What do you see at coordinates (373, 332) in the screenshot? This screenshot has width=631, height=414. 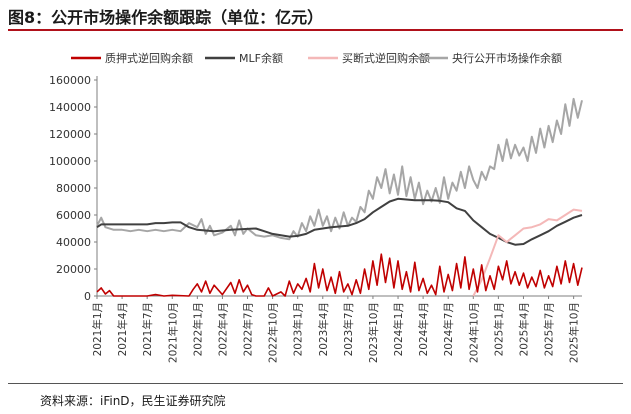 I see `x-tick-label: 2023年10月` at bounding box center [373, 332].